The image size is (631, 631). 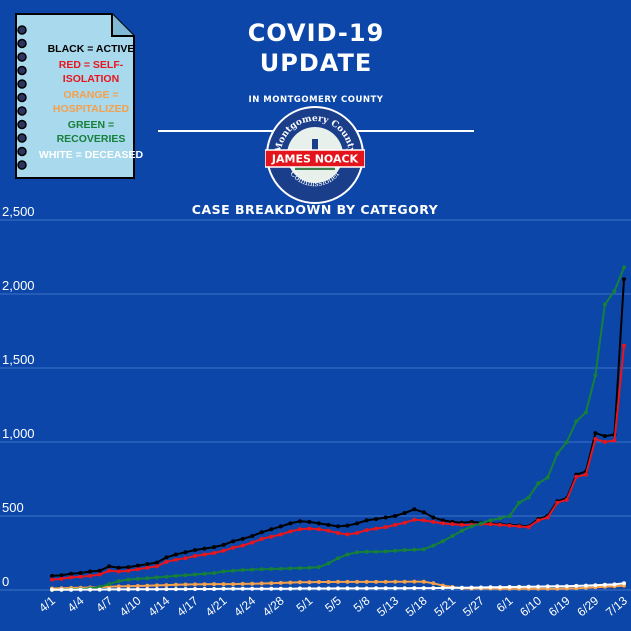 I want to click on y-tick-label: 2,000, so click(x=18, y=285).